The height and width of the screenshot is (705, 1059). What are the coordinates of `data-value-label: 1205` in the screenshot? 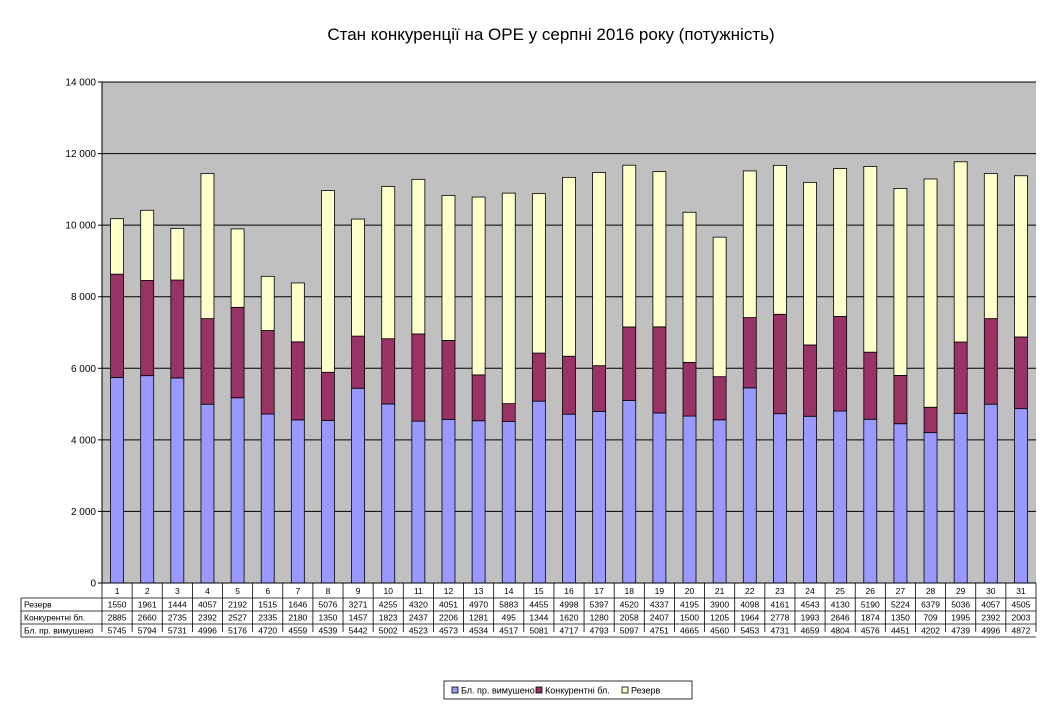 It's located at (719, 618).